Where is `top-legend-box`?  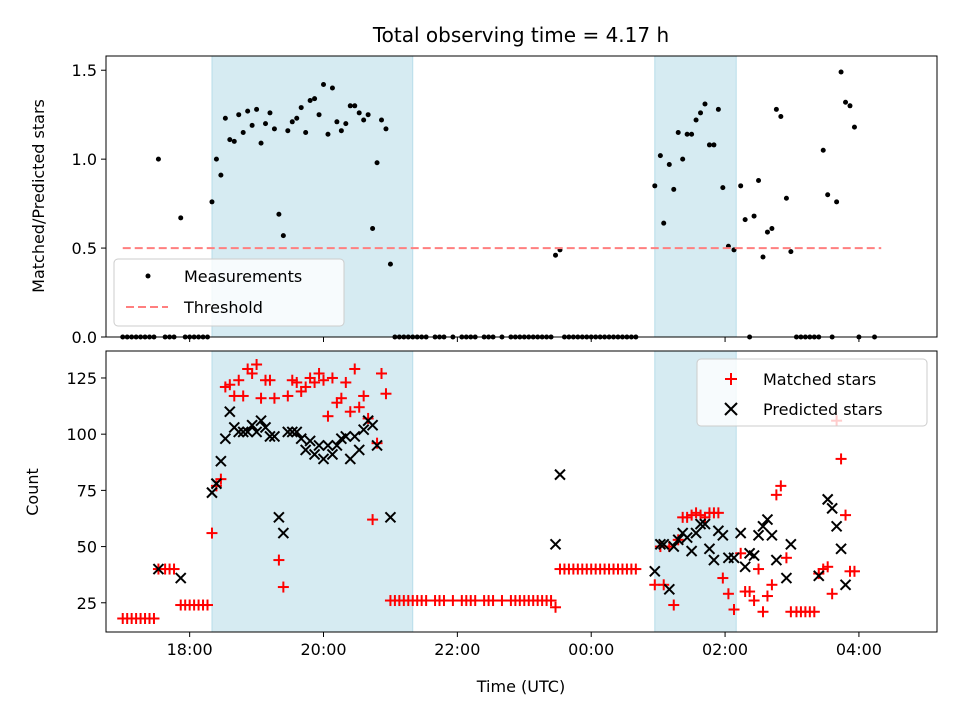 top-legend-box is located at coordinates (229, 292).